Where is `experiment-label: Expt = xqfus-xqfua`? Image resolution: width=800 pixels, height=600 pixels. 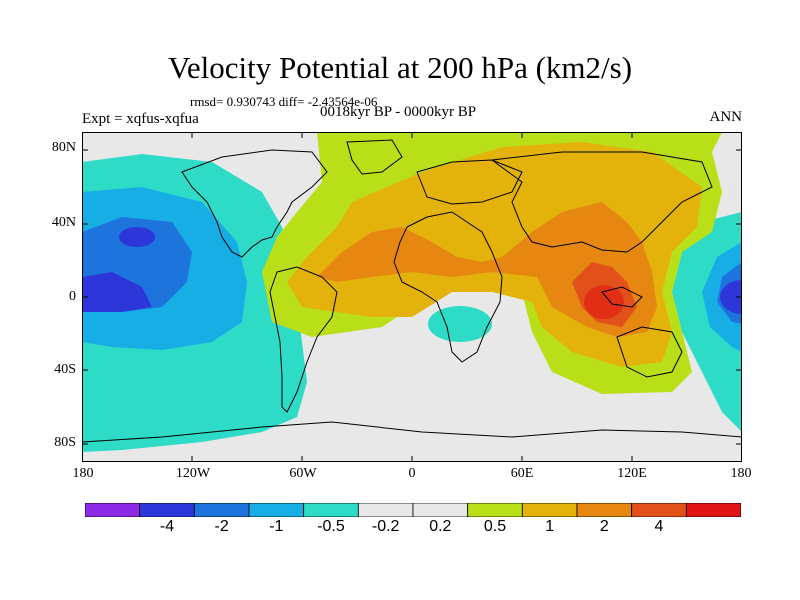
experiment-label: Expt = xqfus-xqfua is located at coordinates (140, 119).